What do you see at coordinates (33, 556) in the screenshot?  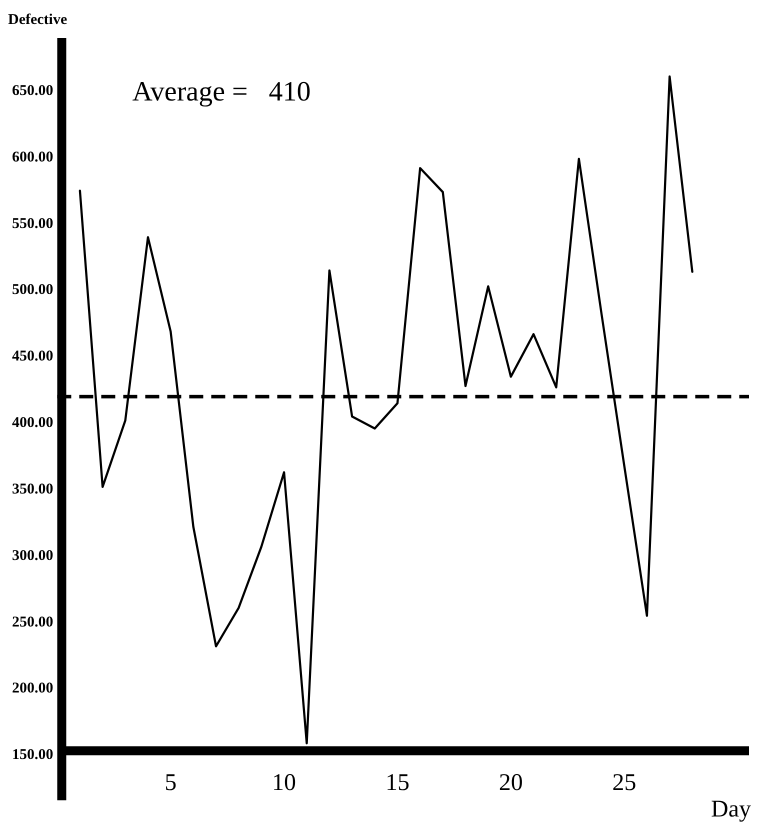 I see `y-tick-label: 300.00` at bounding box center [33, 556].